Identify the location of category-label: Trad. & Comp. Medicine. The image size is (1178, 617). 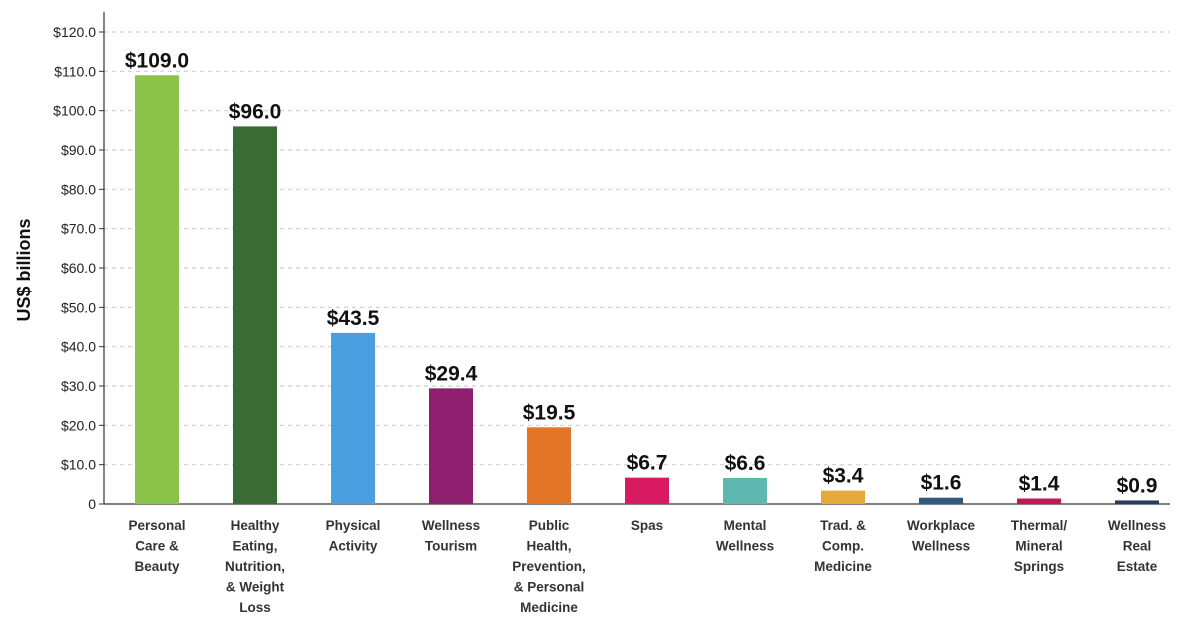
(843, 546).